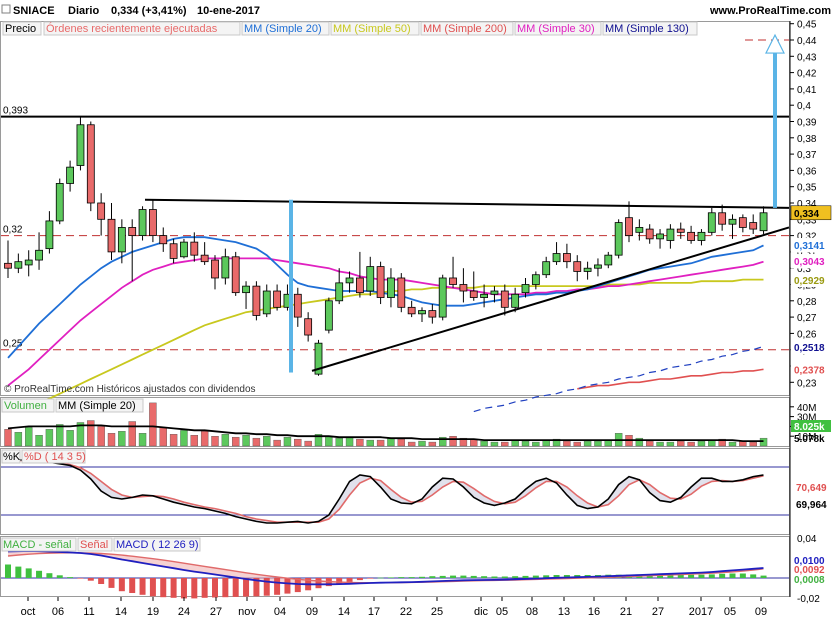 The width and height of the screenshot is (835, 620). What do you see at coordinates (6, 9) in the screenshot?
I see `collapse-icon` at bounding box center [6, 9].